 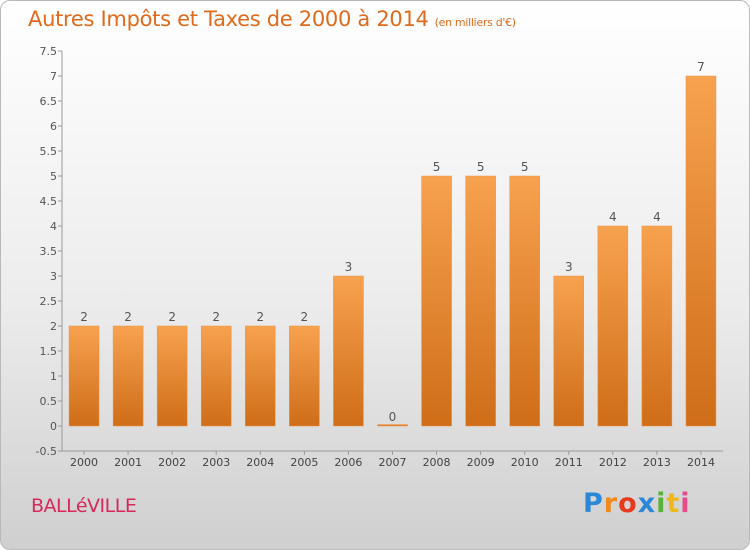 What do you see at coordinates (701, 462) in the screenshot?
I see `x-tick-label: 2014` at bounding box center [701, 462].